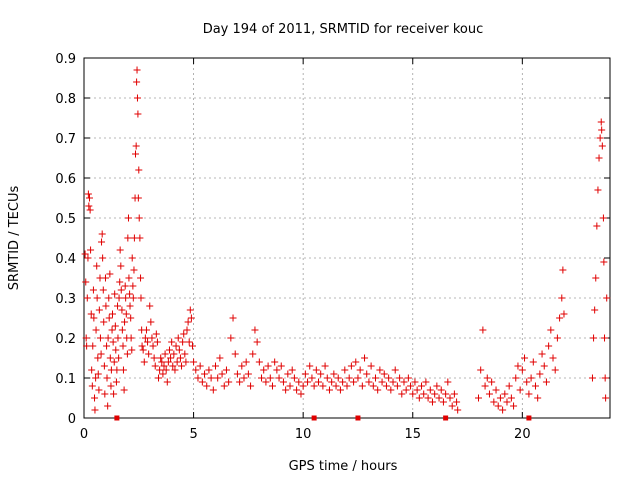 The width and height of the screenshot is (640, 480). What do you see at coordinates (65, 299) in the screenshot?
I see `y-tick-label: 0.3` at bounding box center [65, 299].